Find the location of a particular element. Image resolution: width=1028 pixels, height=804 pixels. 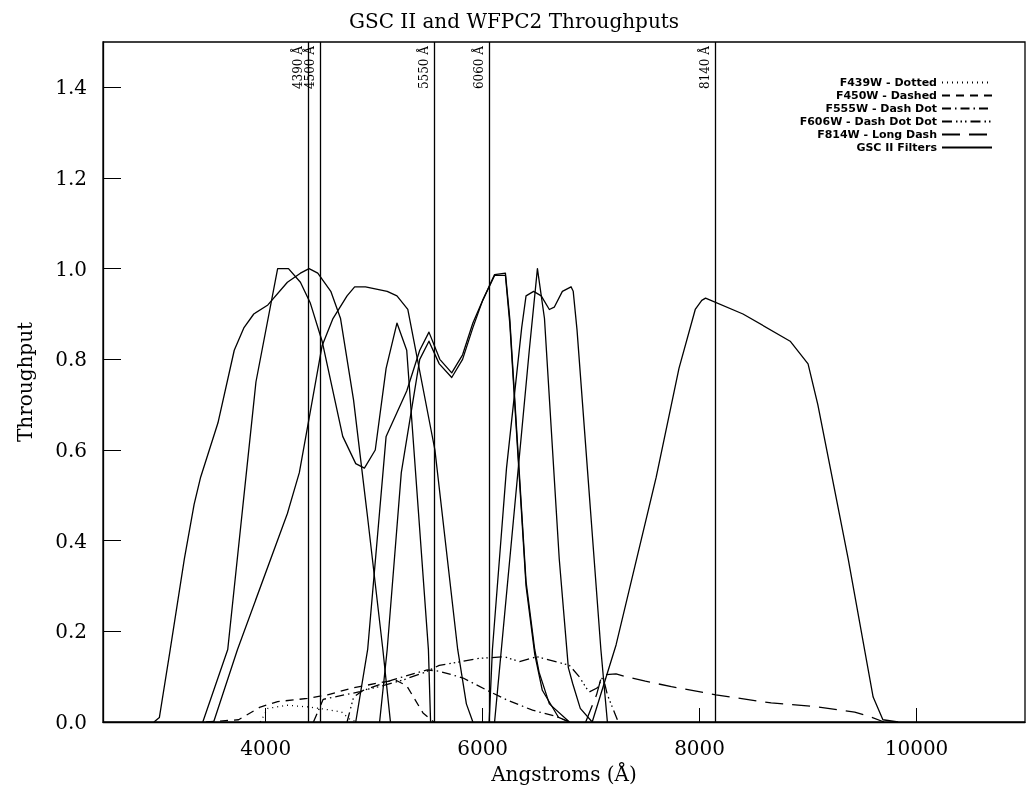

x-tick-label: 6000 is located at coordinates (483, 748).